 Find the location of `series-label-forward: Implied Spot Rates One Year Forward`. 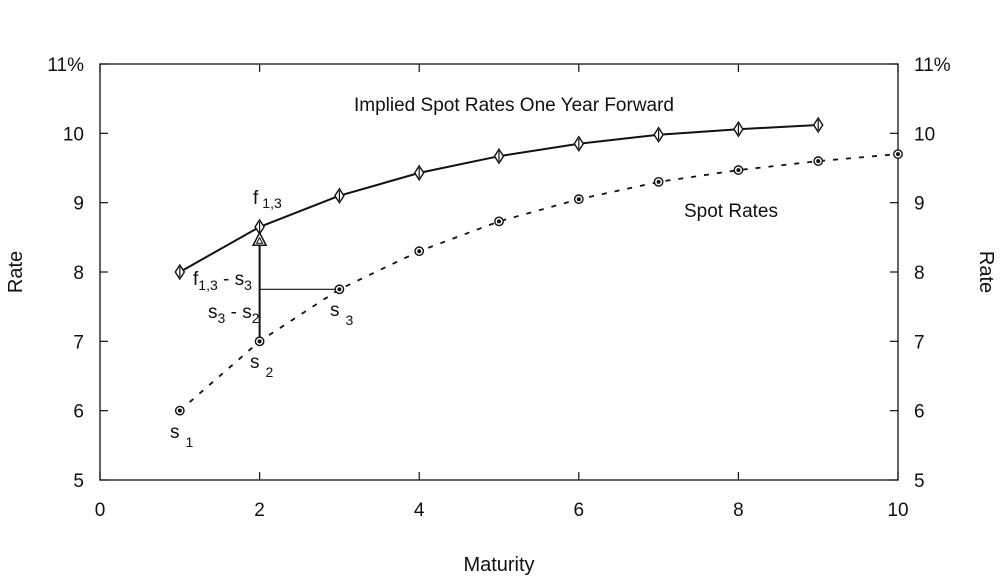

series-label-forward: Implied Spot Rates One Year Forward is located at coordinates (514, 105).